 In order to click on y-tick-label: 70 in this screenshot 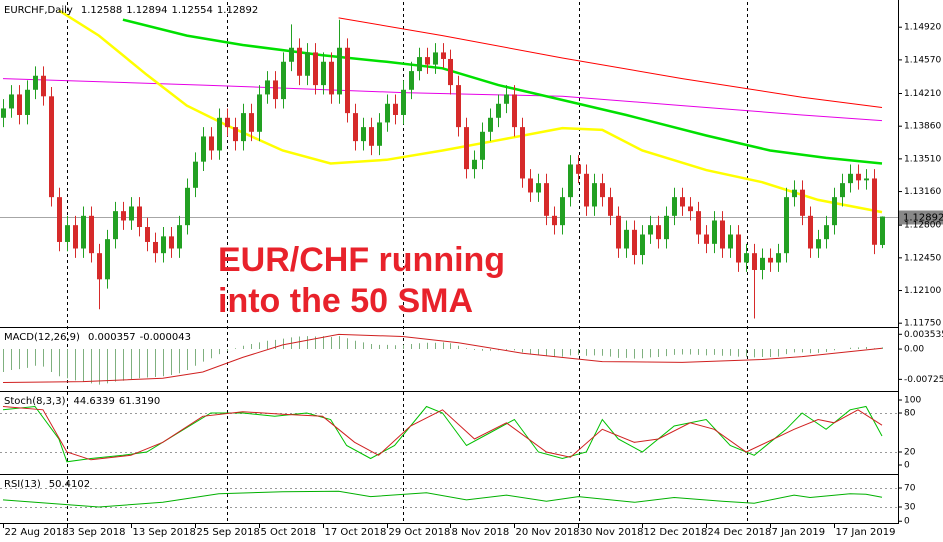, I will do `click(910, 489)`.